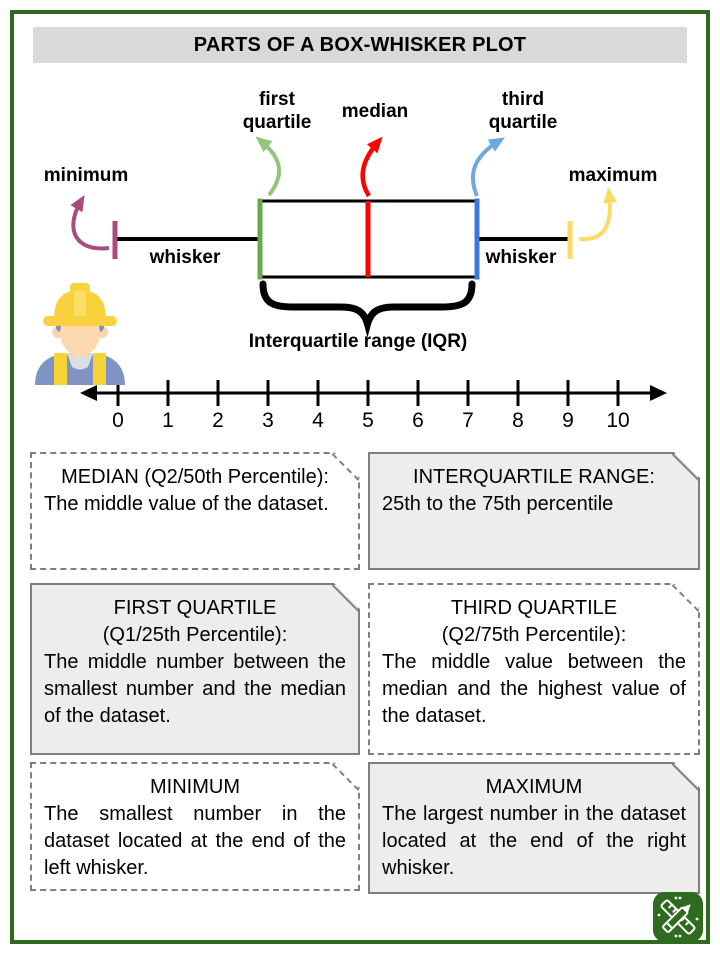 The width and height of the screenshot is (720, 960). I want to click on iqr-caption: Interquartile range (IQR), so click(358, 341).